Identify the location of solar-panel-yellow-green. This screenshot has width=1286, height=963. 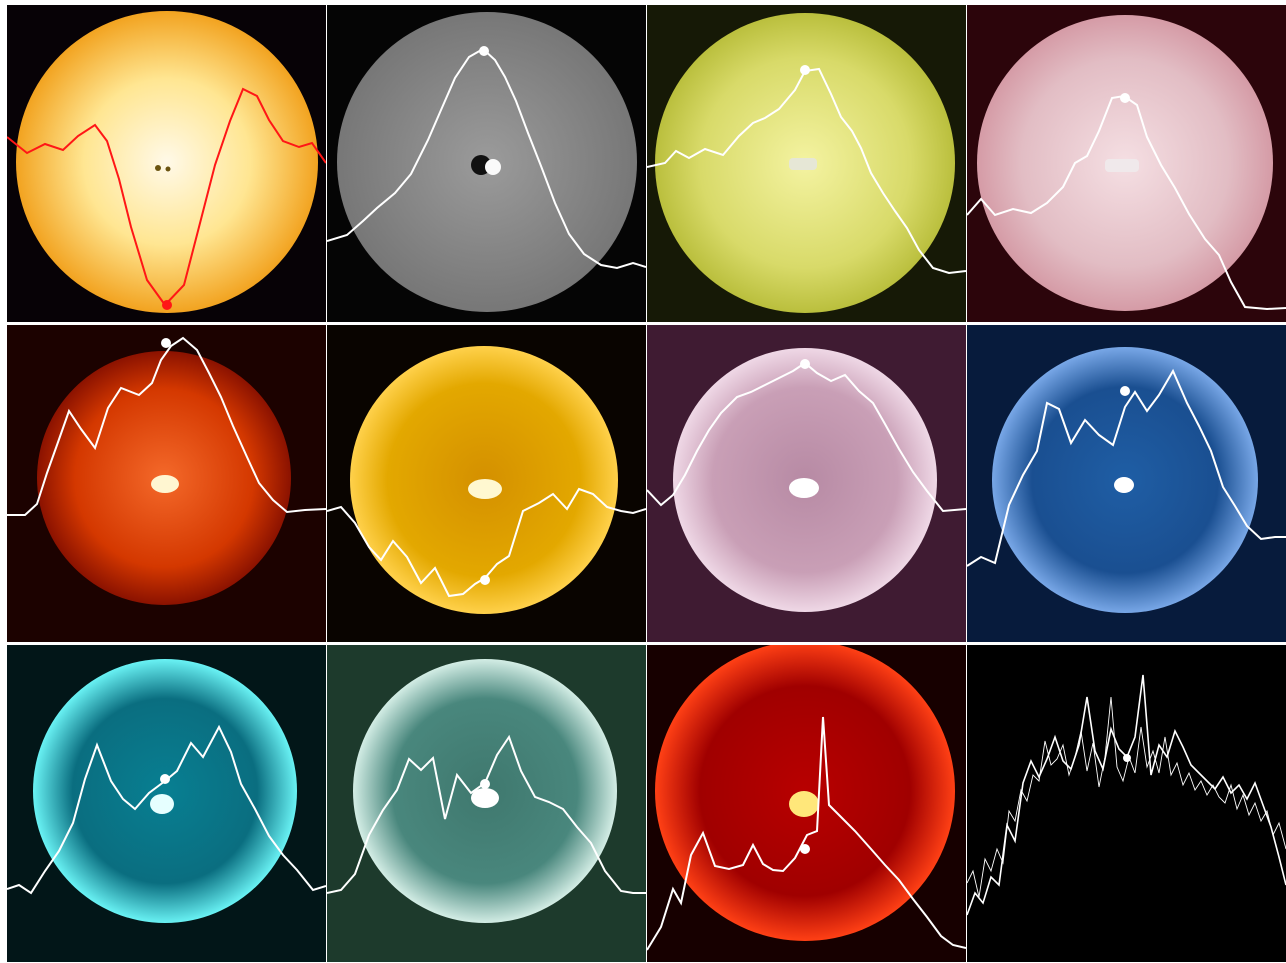
(806, 163).